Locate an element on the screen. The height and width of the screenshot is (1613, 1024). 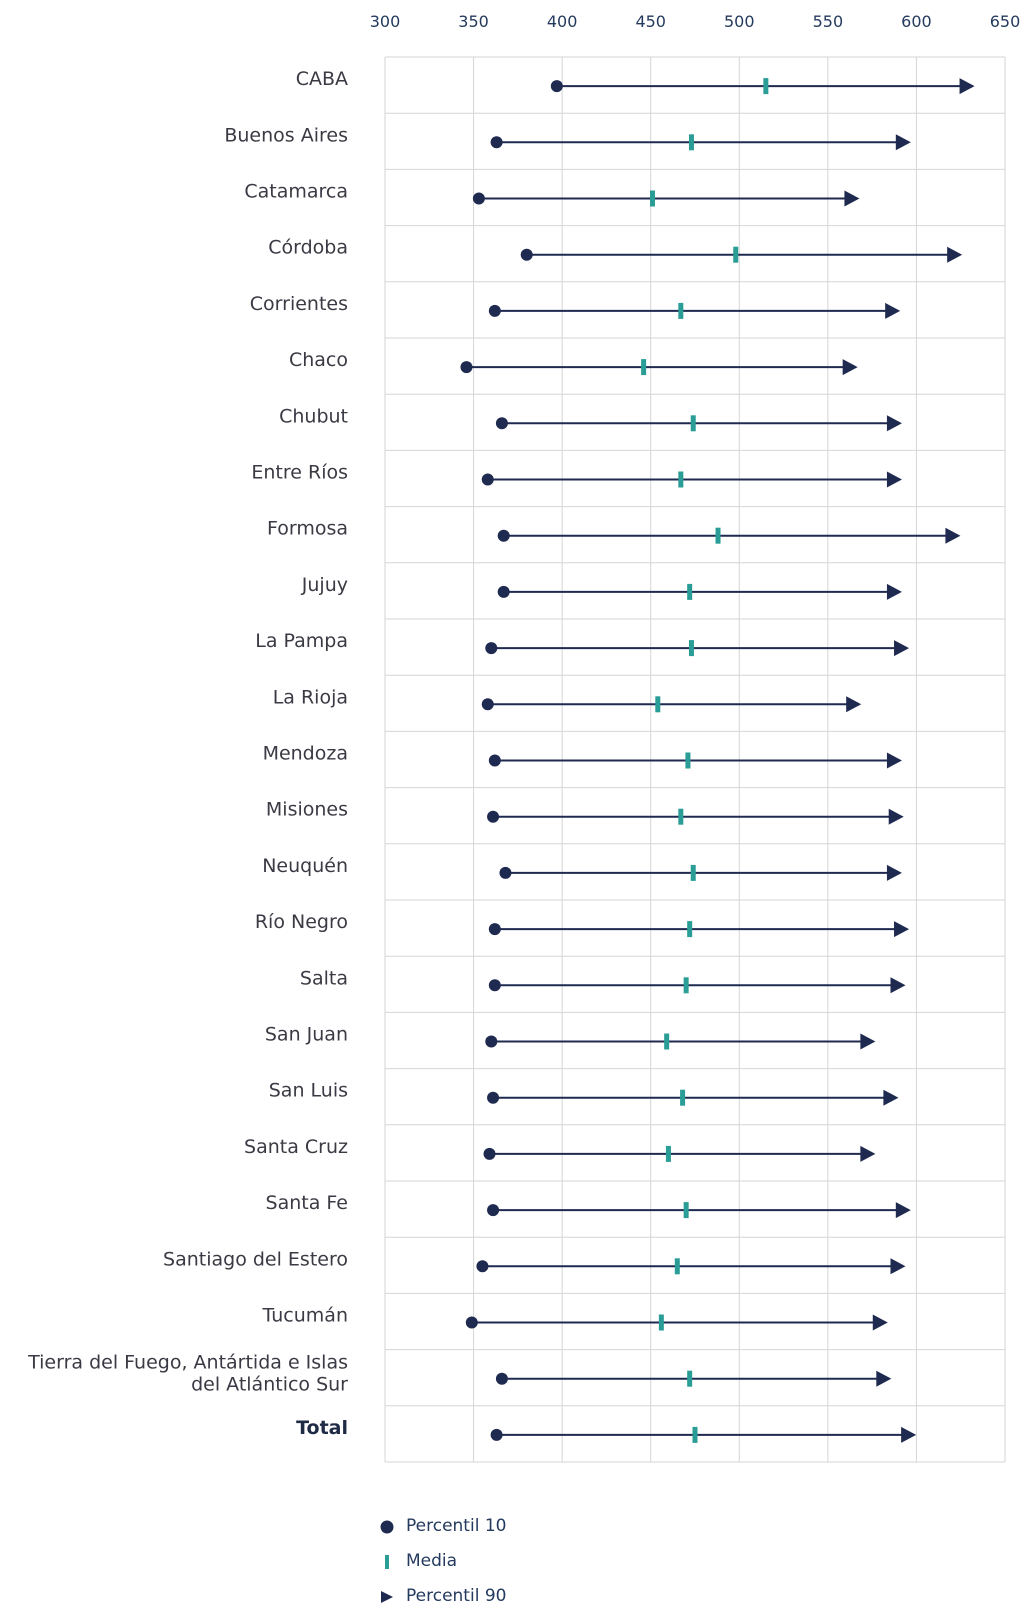
x-tick-label: 350 is located at coordinates (473, 21).